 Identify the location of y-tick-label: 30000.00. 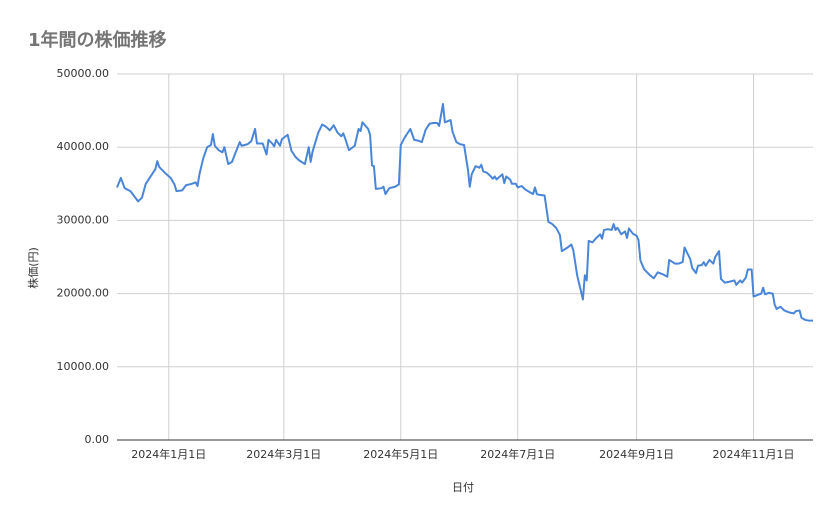
(83, 219).